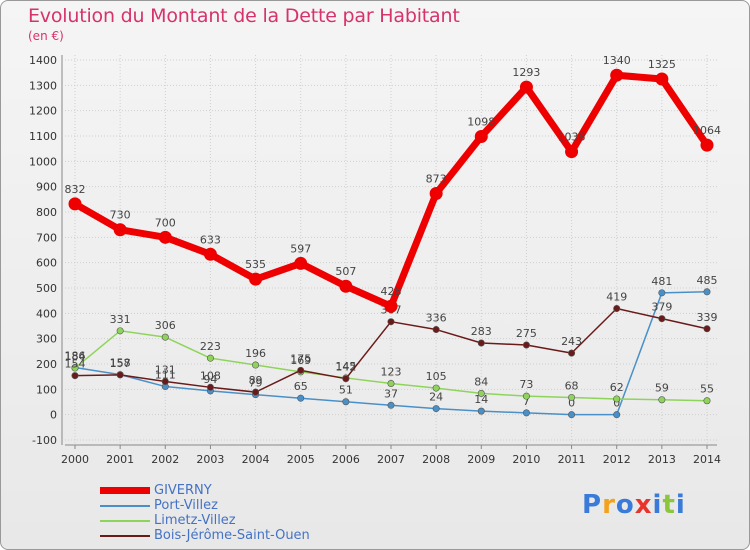 Image resolution: width=750 pixels, height=550 pixels. Describe the element at coordinates (707, 280) in the screenshot. I see `data-label: 485` at that location.